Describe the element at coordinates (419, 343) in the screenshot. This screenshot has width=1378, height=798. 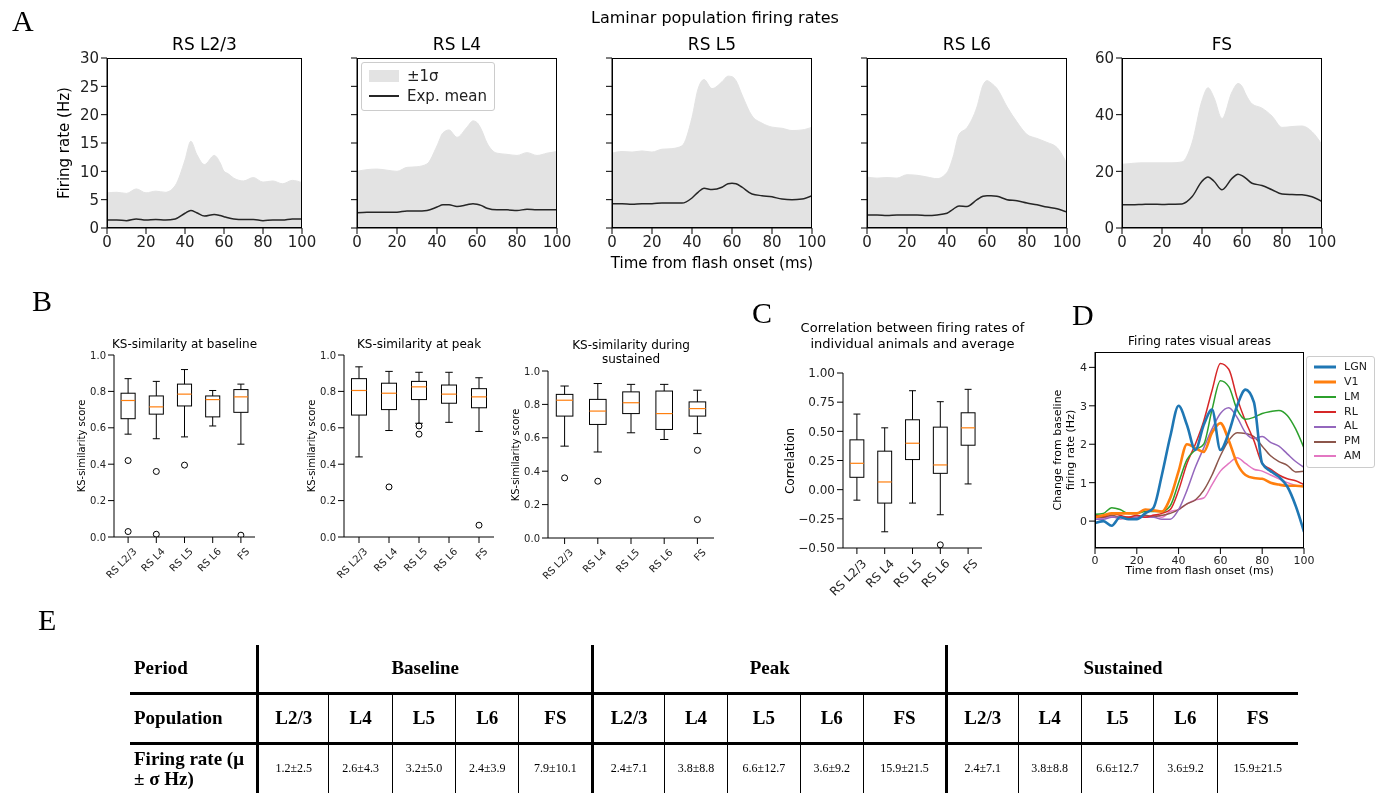
I see `chart-title: KS-similarity at peak` at that location.